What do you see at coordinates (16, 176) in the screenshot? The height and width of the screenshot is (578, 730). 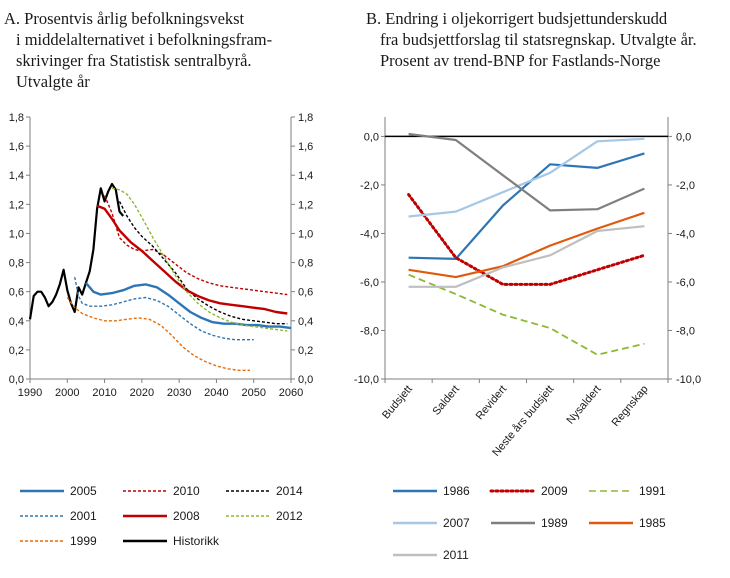 I see `panel-a-left-tick-label: 1,4` at bounding box center [16, 176].